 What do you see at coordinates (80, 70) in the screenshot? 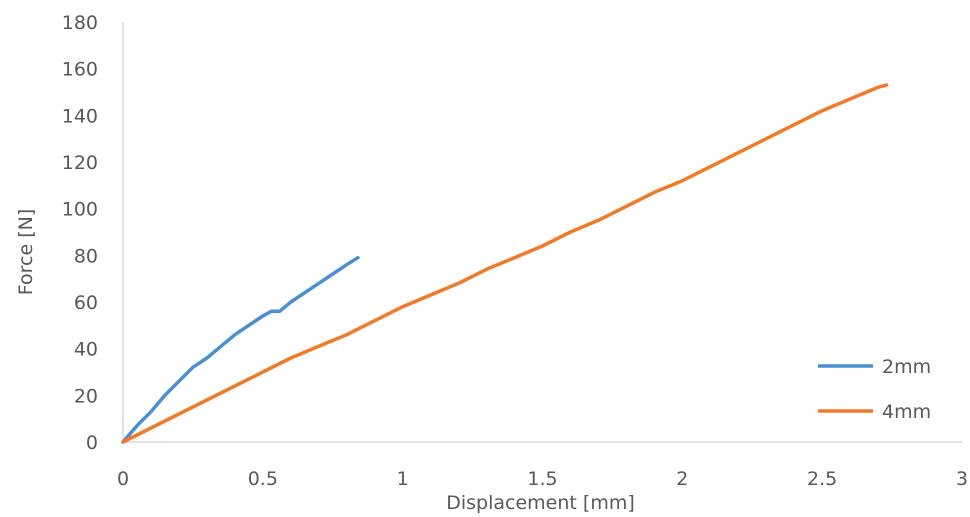
I see `y-tick-label: 160` at bounding box center [80, 70].